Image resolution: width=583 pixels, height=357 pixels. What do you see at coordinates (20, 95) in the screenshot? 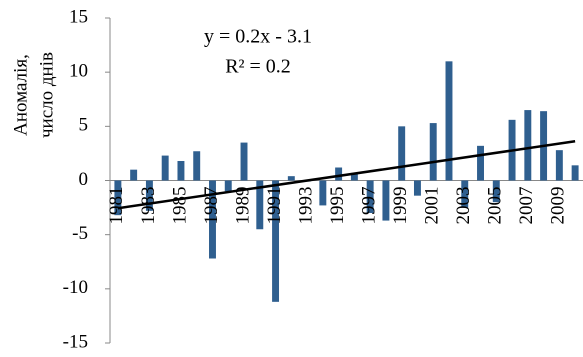
I see `y-axis-label: Аномалія,` at bounding box center [20, 95].